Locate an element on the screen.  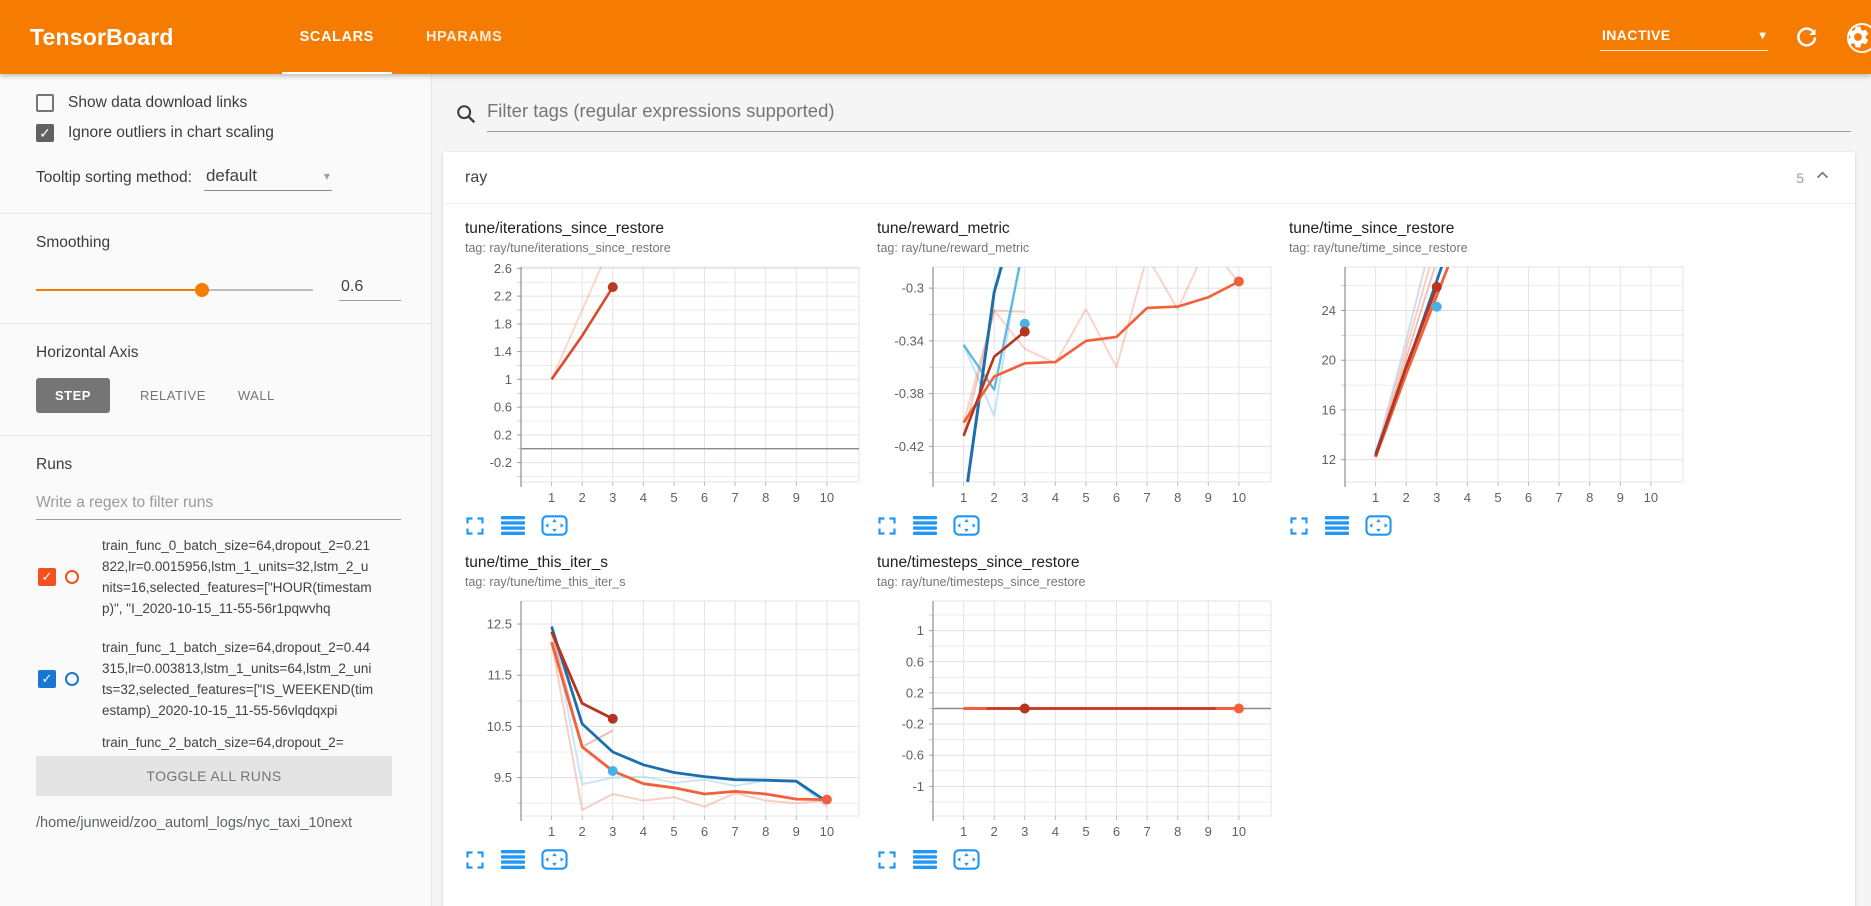
tab-hparams: HPARAMS is located at coordinates (464, 37).